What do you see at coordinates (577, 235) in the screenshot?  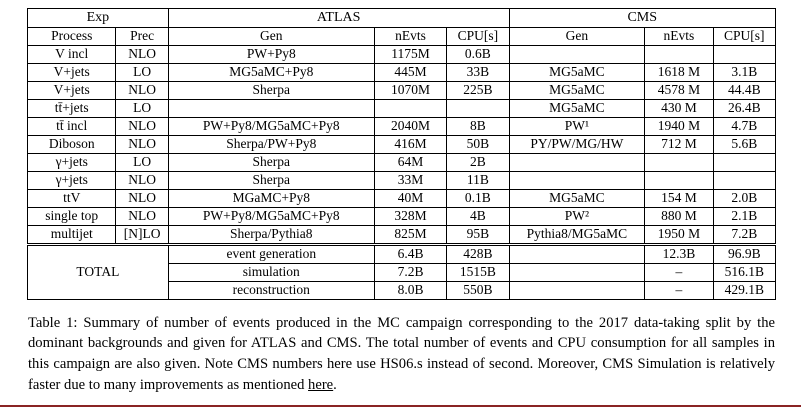 I see `table-cell: Pythia8/MG5aMC` at bounding box center [577, 235].